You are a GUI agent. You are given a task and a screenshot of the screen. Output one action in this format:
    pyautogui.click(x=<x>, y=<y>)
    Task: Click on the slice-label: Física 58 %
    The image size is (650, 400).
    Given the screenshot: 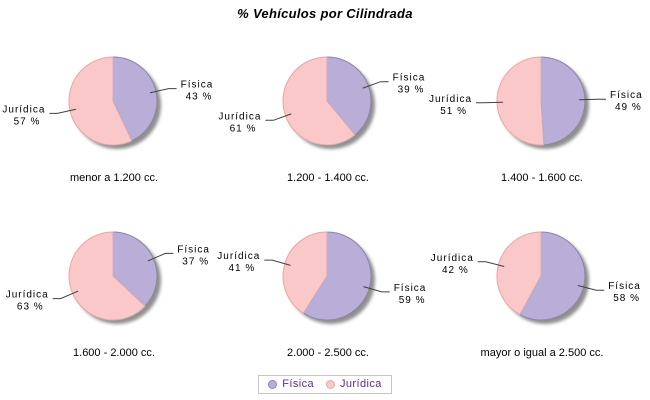 What is the action you would take?
    pyautogui.click(x=624, y=292)
    